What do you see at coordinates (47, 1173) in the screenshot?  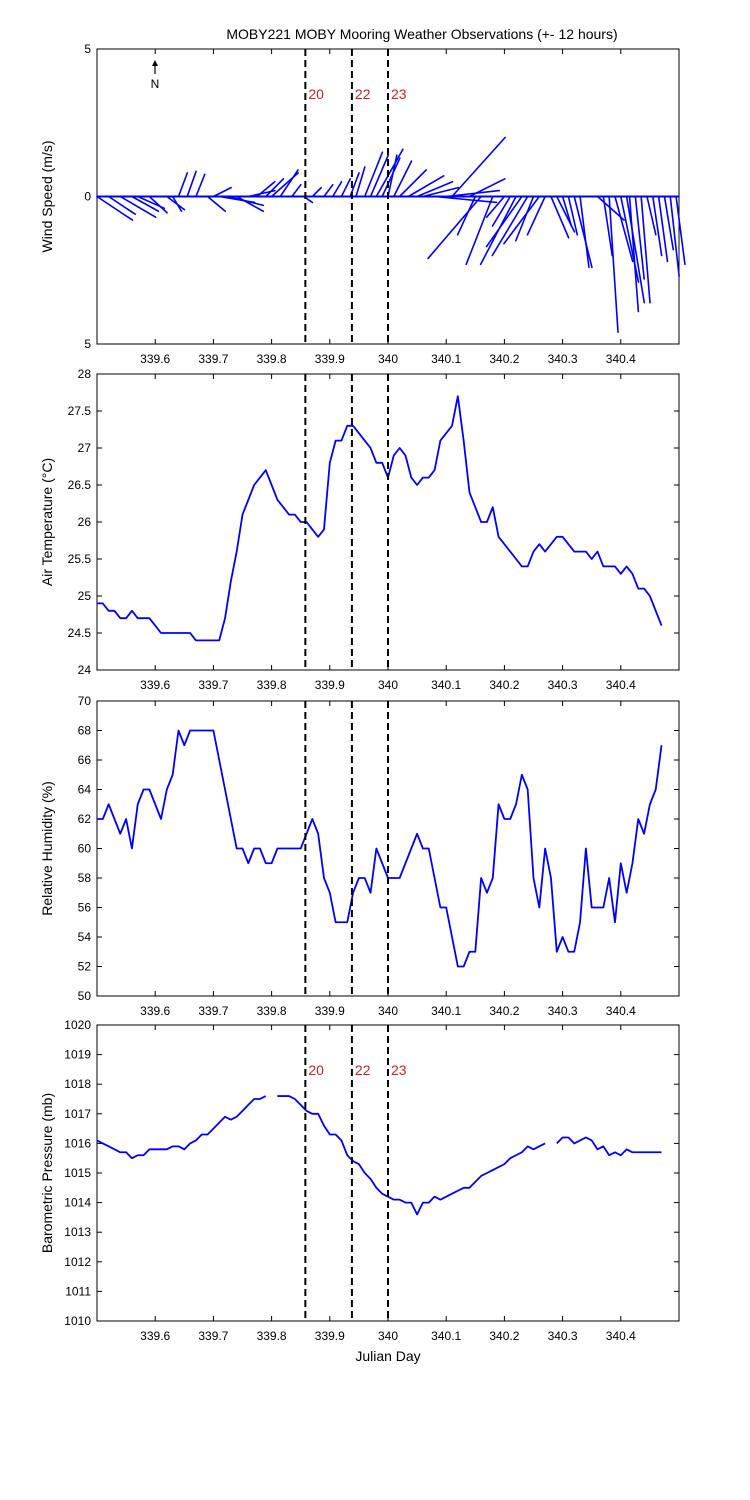 I see `y-axis-label: Barometric Pressure (mb)` at bounding box center [47, 1173].